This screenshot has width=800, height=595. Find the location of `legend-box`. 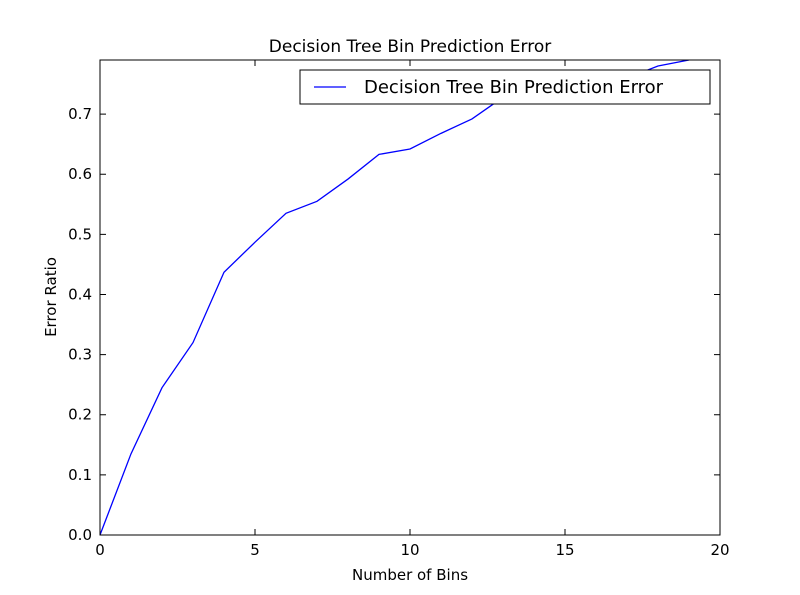

legend-box is located at coordinates (505, 87).